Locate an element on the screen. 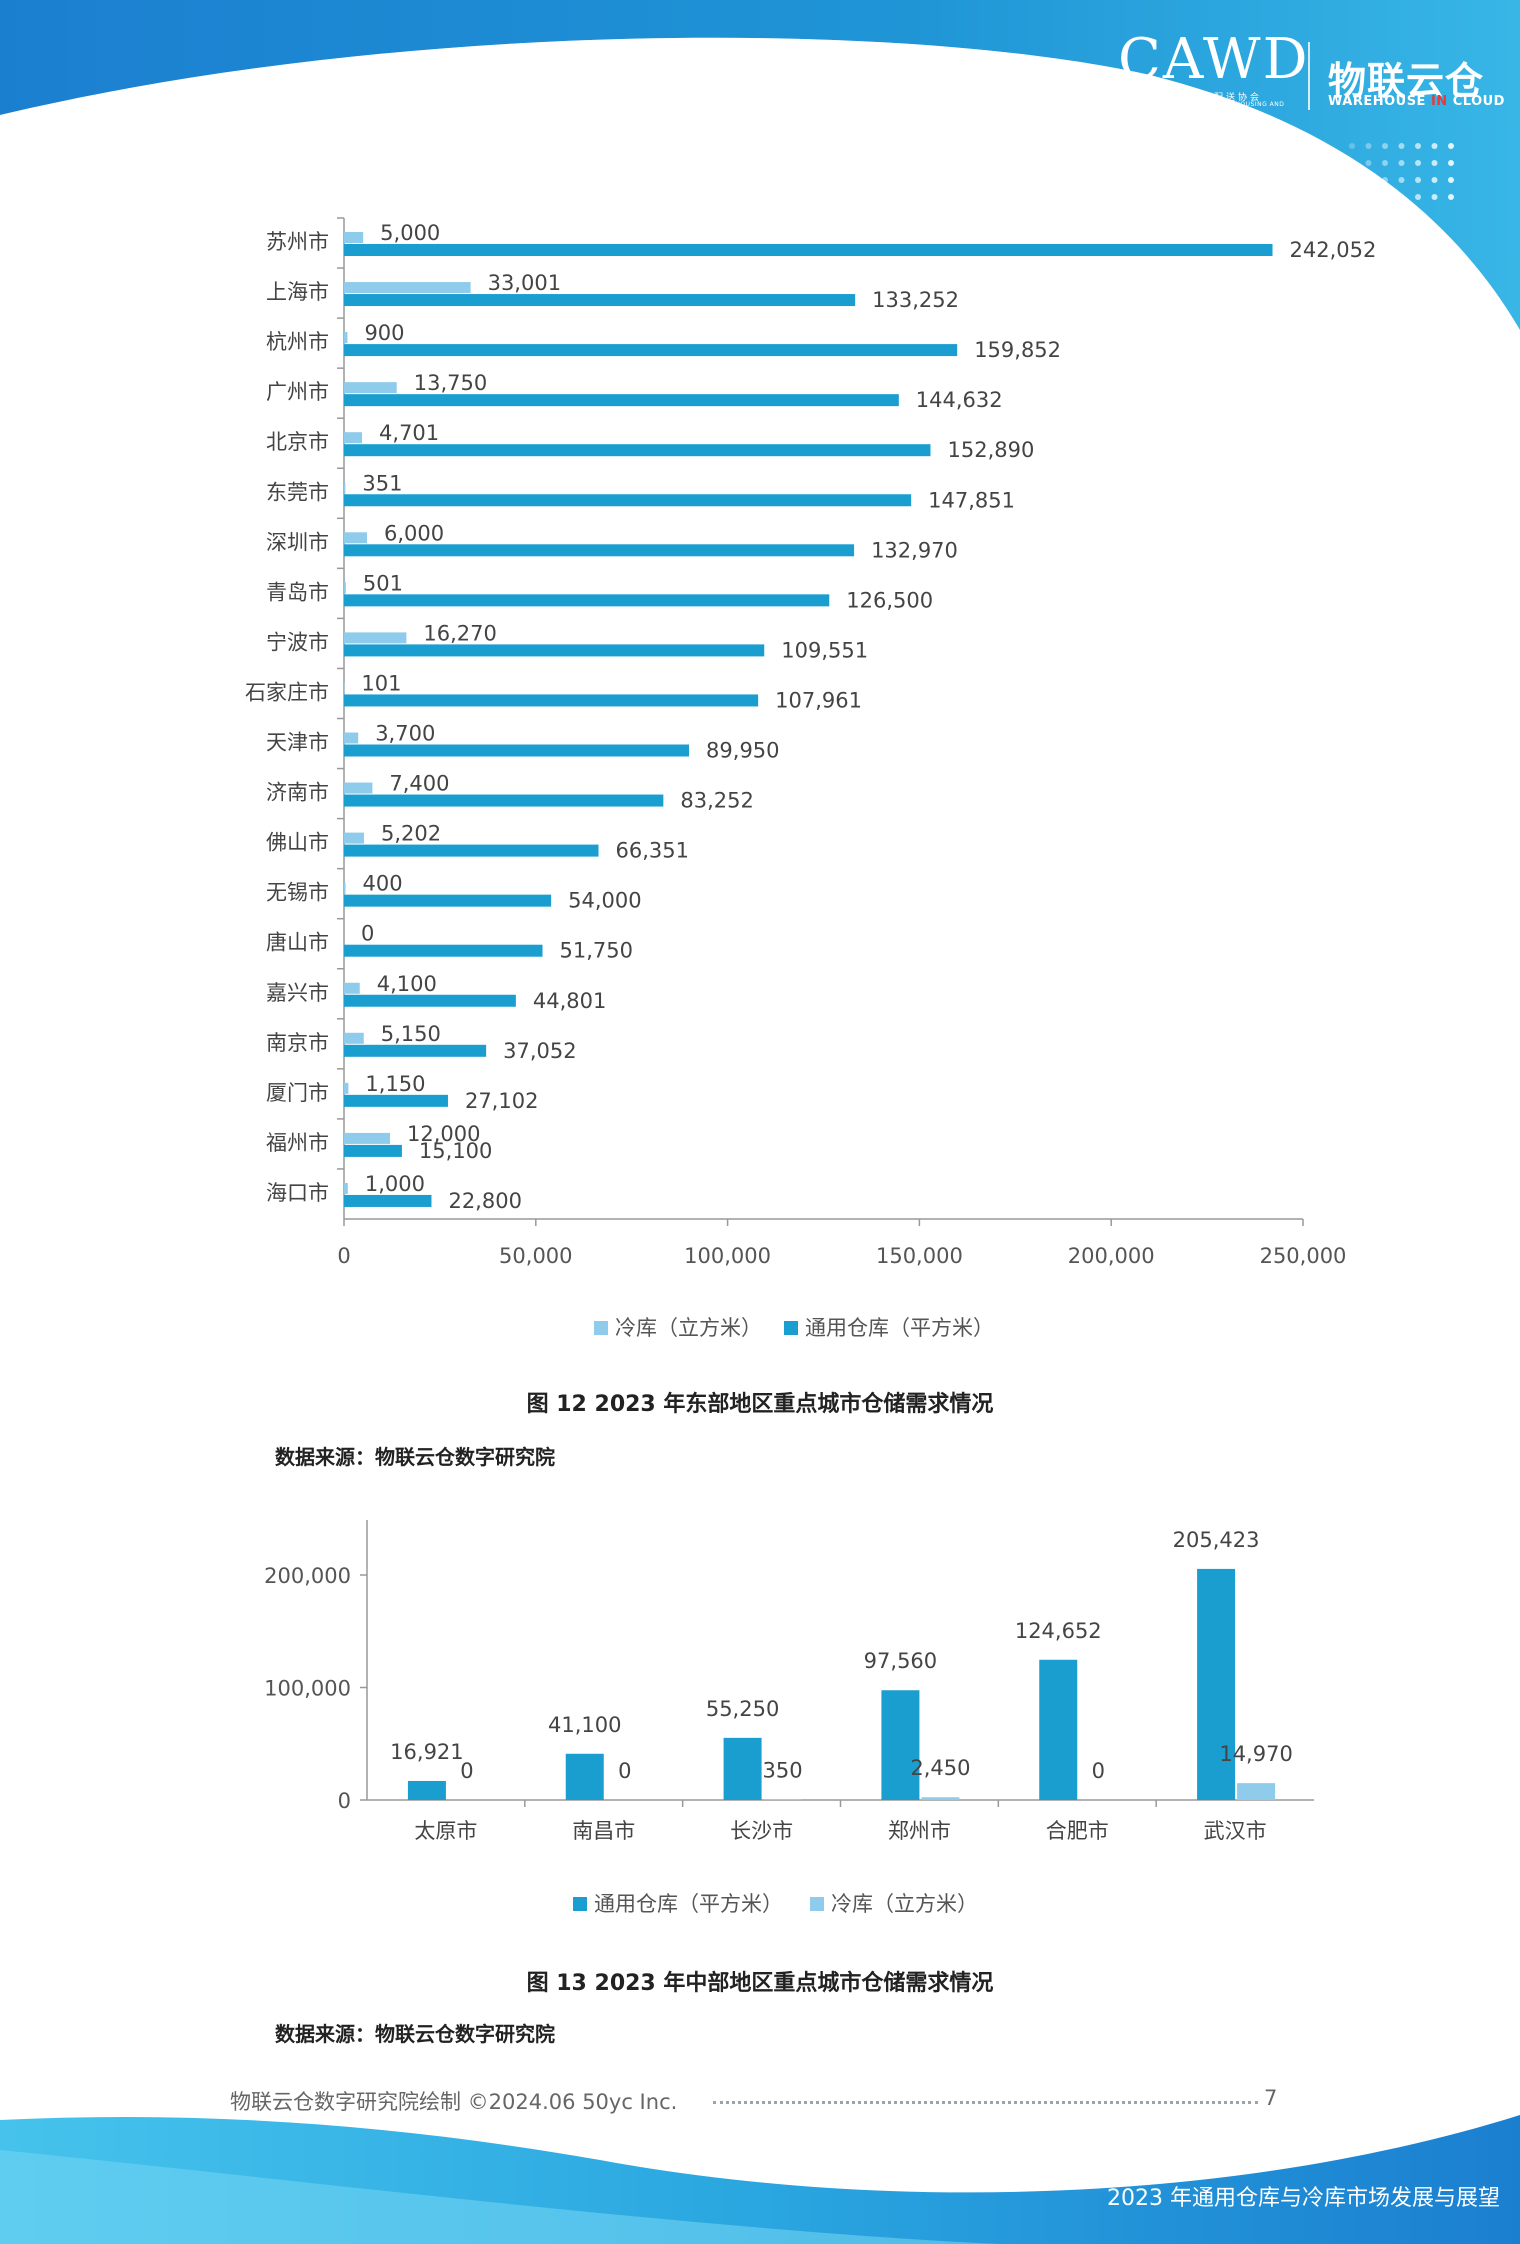  category-label: 济南市 is located at coordinates (297, 793).